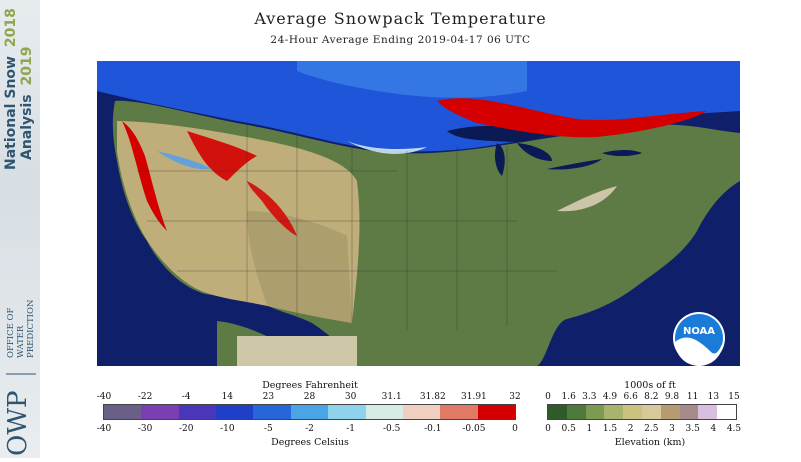 The width and height of the screenshot is (801, 462). Describe the element at coordinates (11, 27) in the screenshot. I see `sidebar-year1: 2018` at that location.